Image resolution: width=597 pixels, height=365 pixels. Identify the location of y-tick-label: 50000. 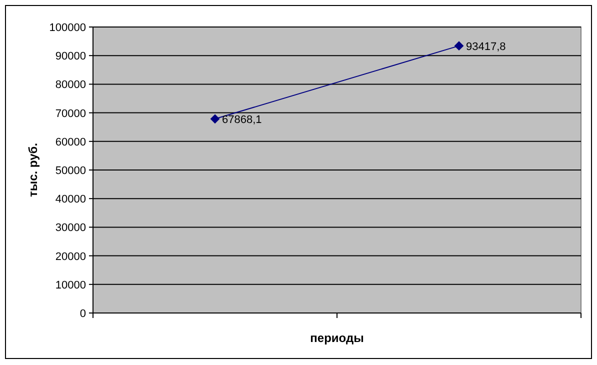
(70, 171).